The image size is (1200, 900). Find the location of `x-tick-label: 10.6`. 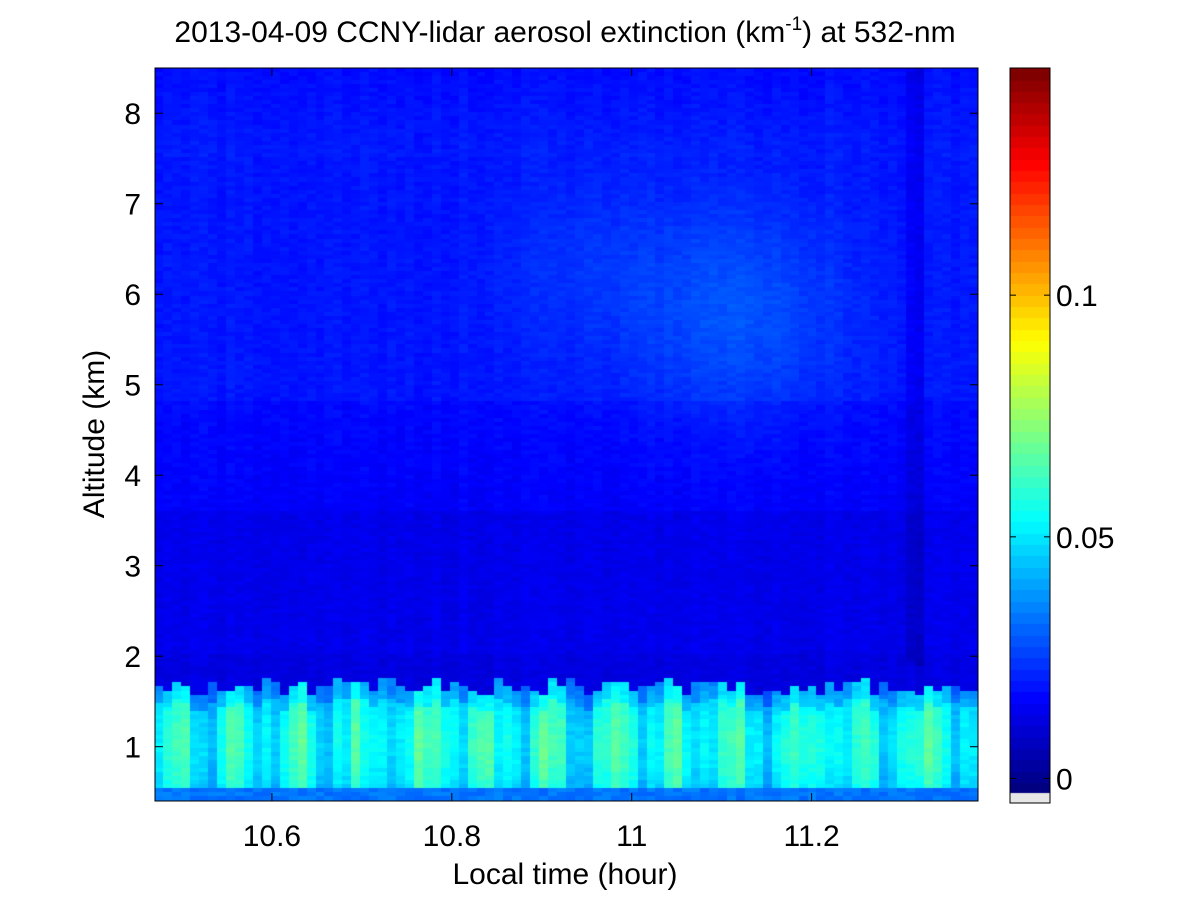

x-tick-label: 10.6 is located at coordinates (272, 836).